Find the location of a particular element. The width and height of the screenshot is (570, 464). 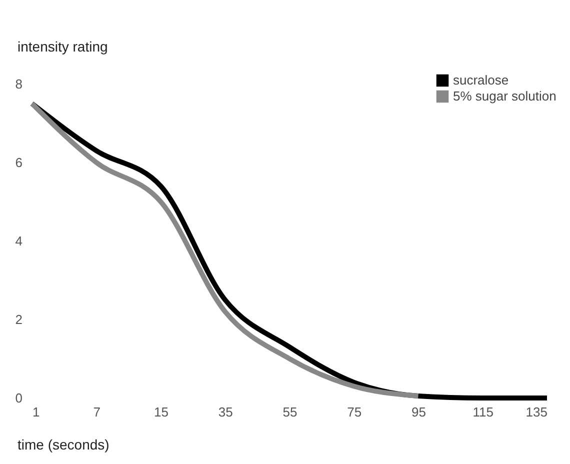

x-tick-label: 1 is located at coordinates (36, 412).